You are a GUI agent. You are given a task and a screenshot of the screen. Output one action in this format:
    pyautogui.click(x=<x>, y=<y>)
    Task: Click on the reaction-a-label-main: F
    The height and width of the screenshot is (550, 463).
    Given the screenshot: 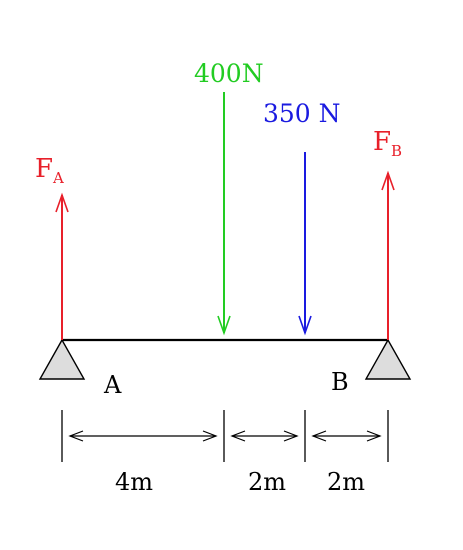 What is the action you would take?
    pyautogui.click(x=44, y=169)
    